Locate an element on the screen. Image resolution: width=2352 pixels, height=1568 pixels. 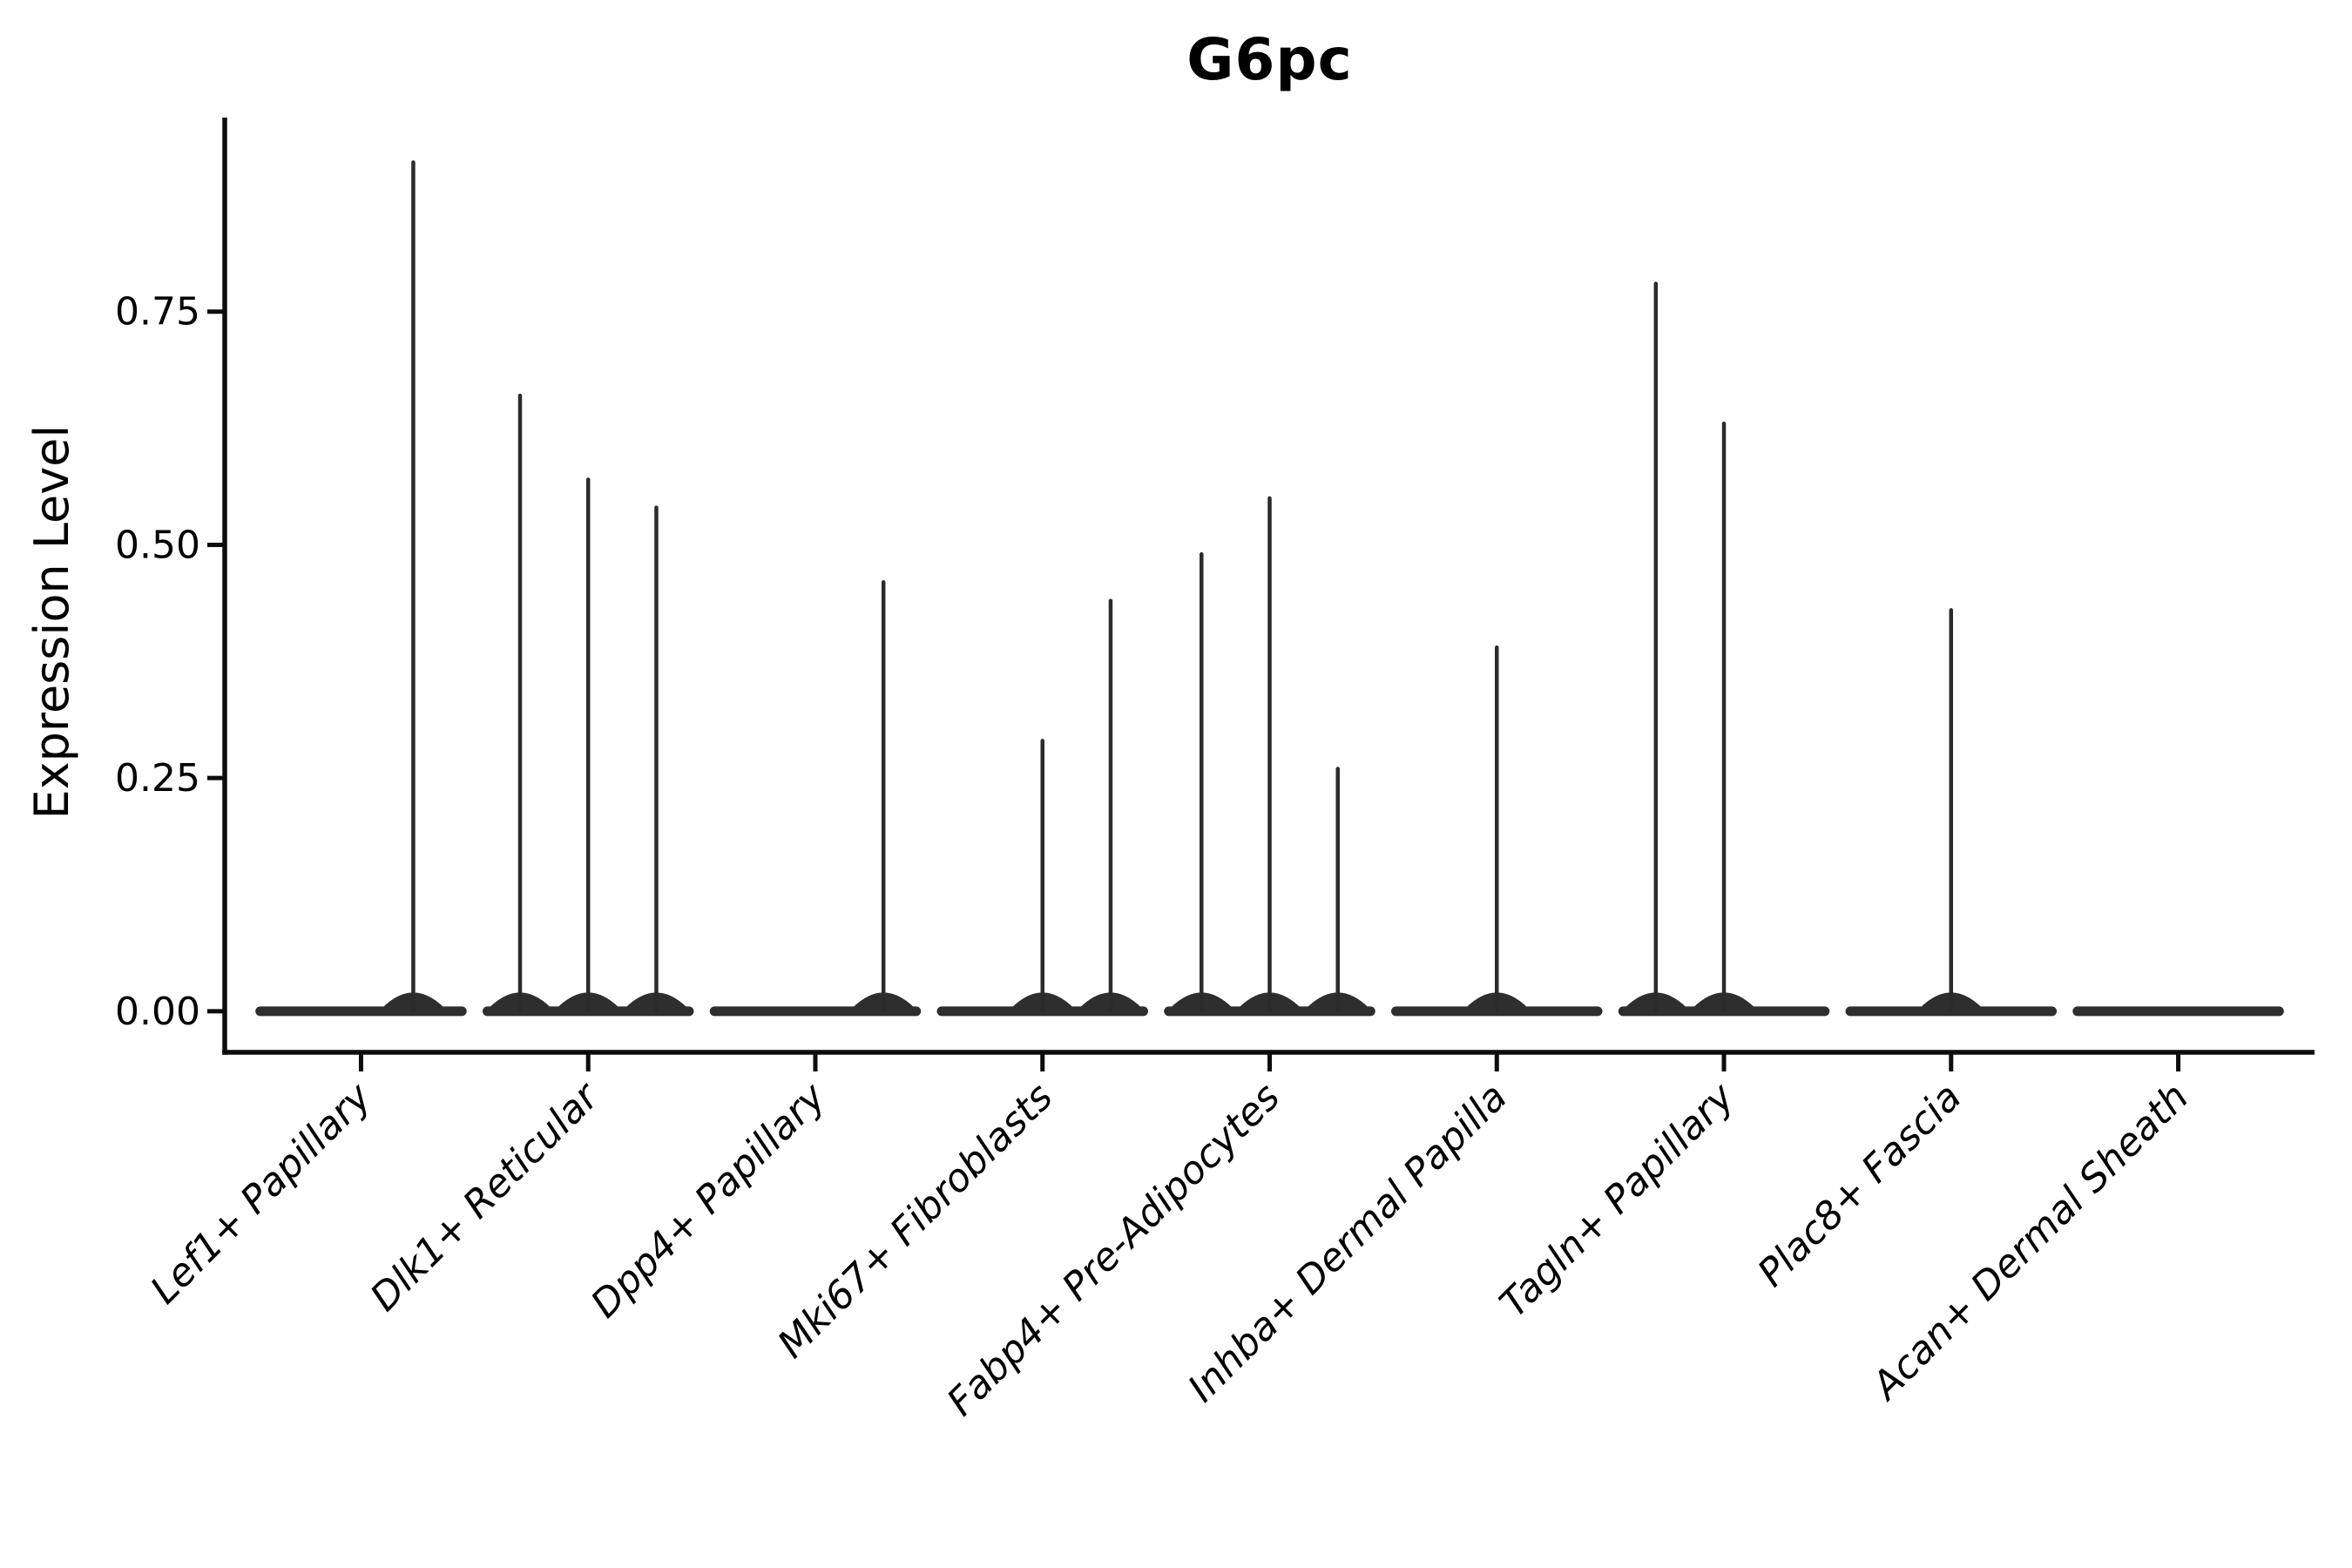
x-category-label: Plac8+ Fascia is located at coordinates (1859, 1185).